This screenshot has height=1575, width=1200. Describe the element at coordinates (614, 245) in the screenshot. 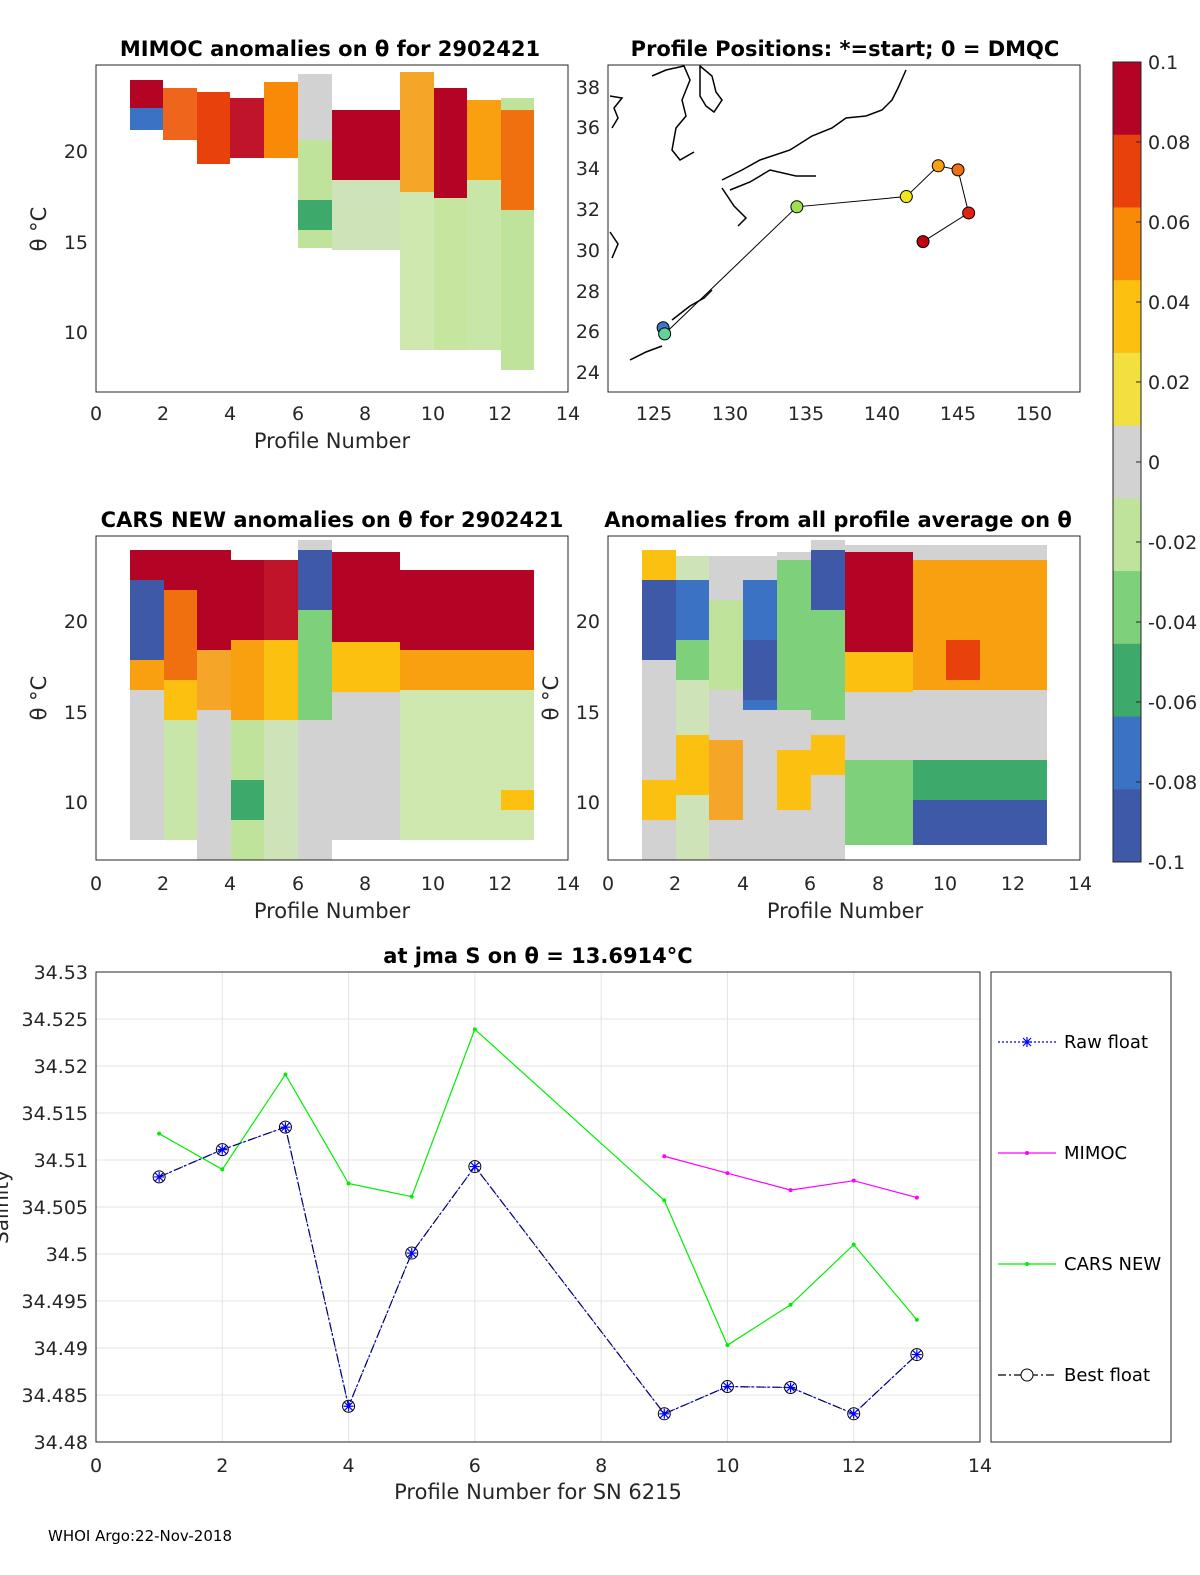

I see `coastline-china` at that location.